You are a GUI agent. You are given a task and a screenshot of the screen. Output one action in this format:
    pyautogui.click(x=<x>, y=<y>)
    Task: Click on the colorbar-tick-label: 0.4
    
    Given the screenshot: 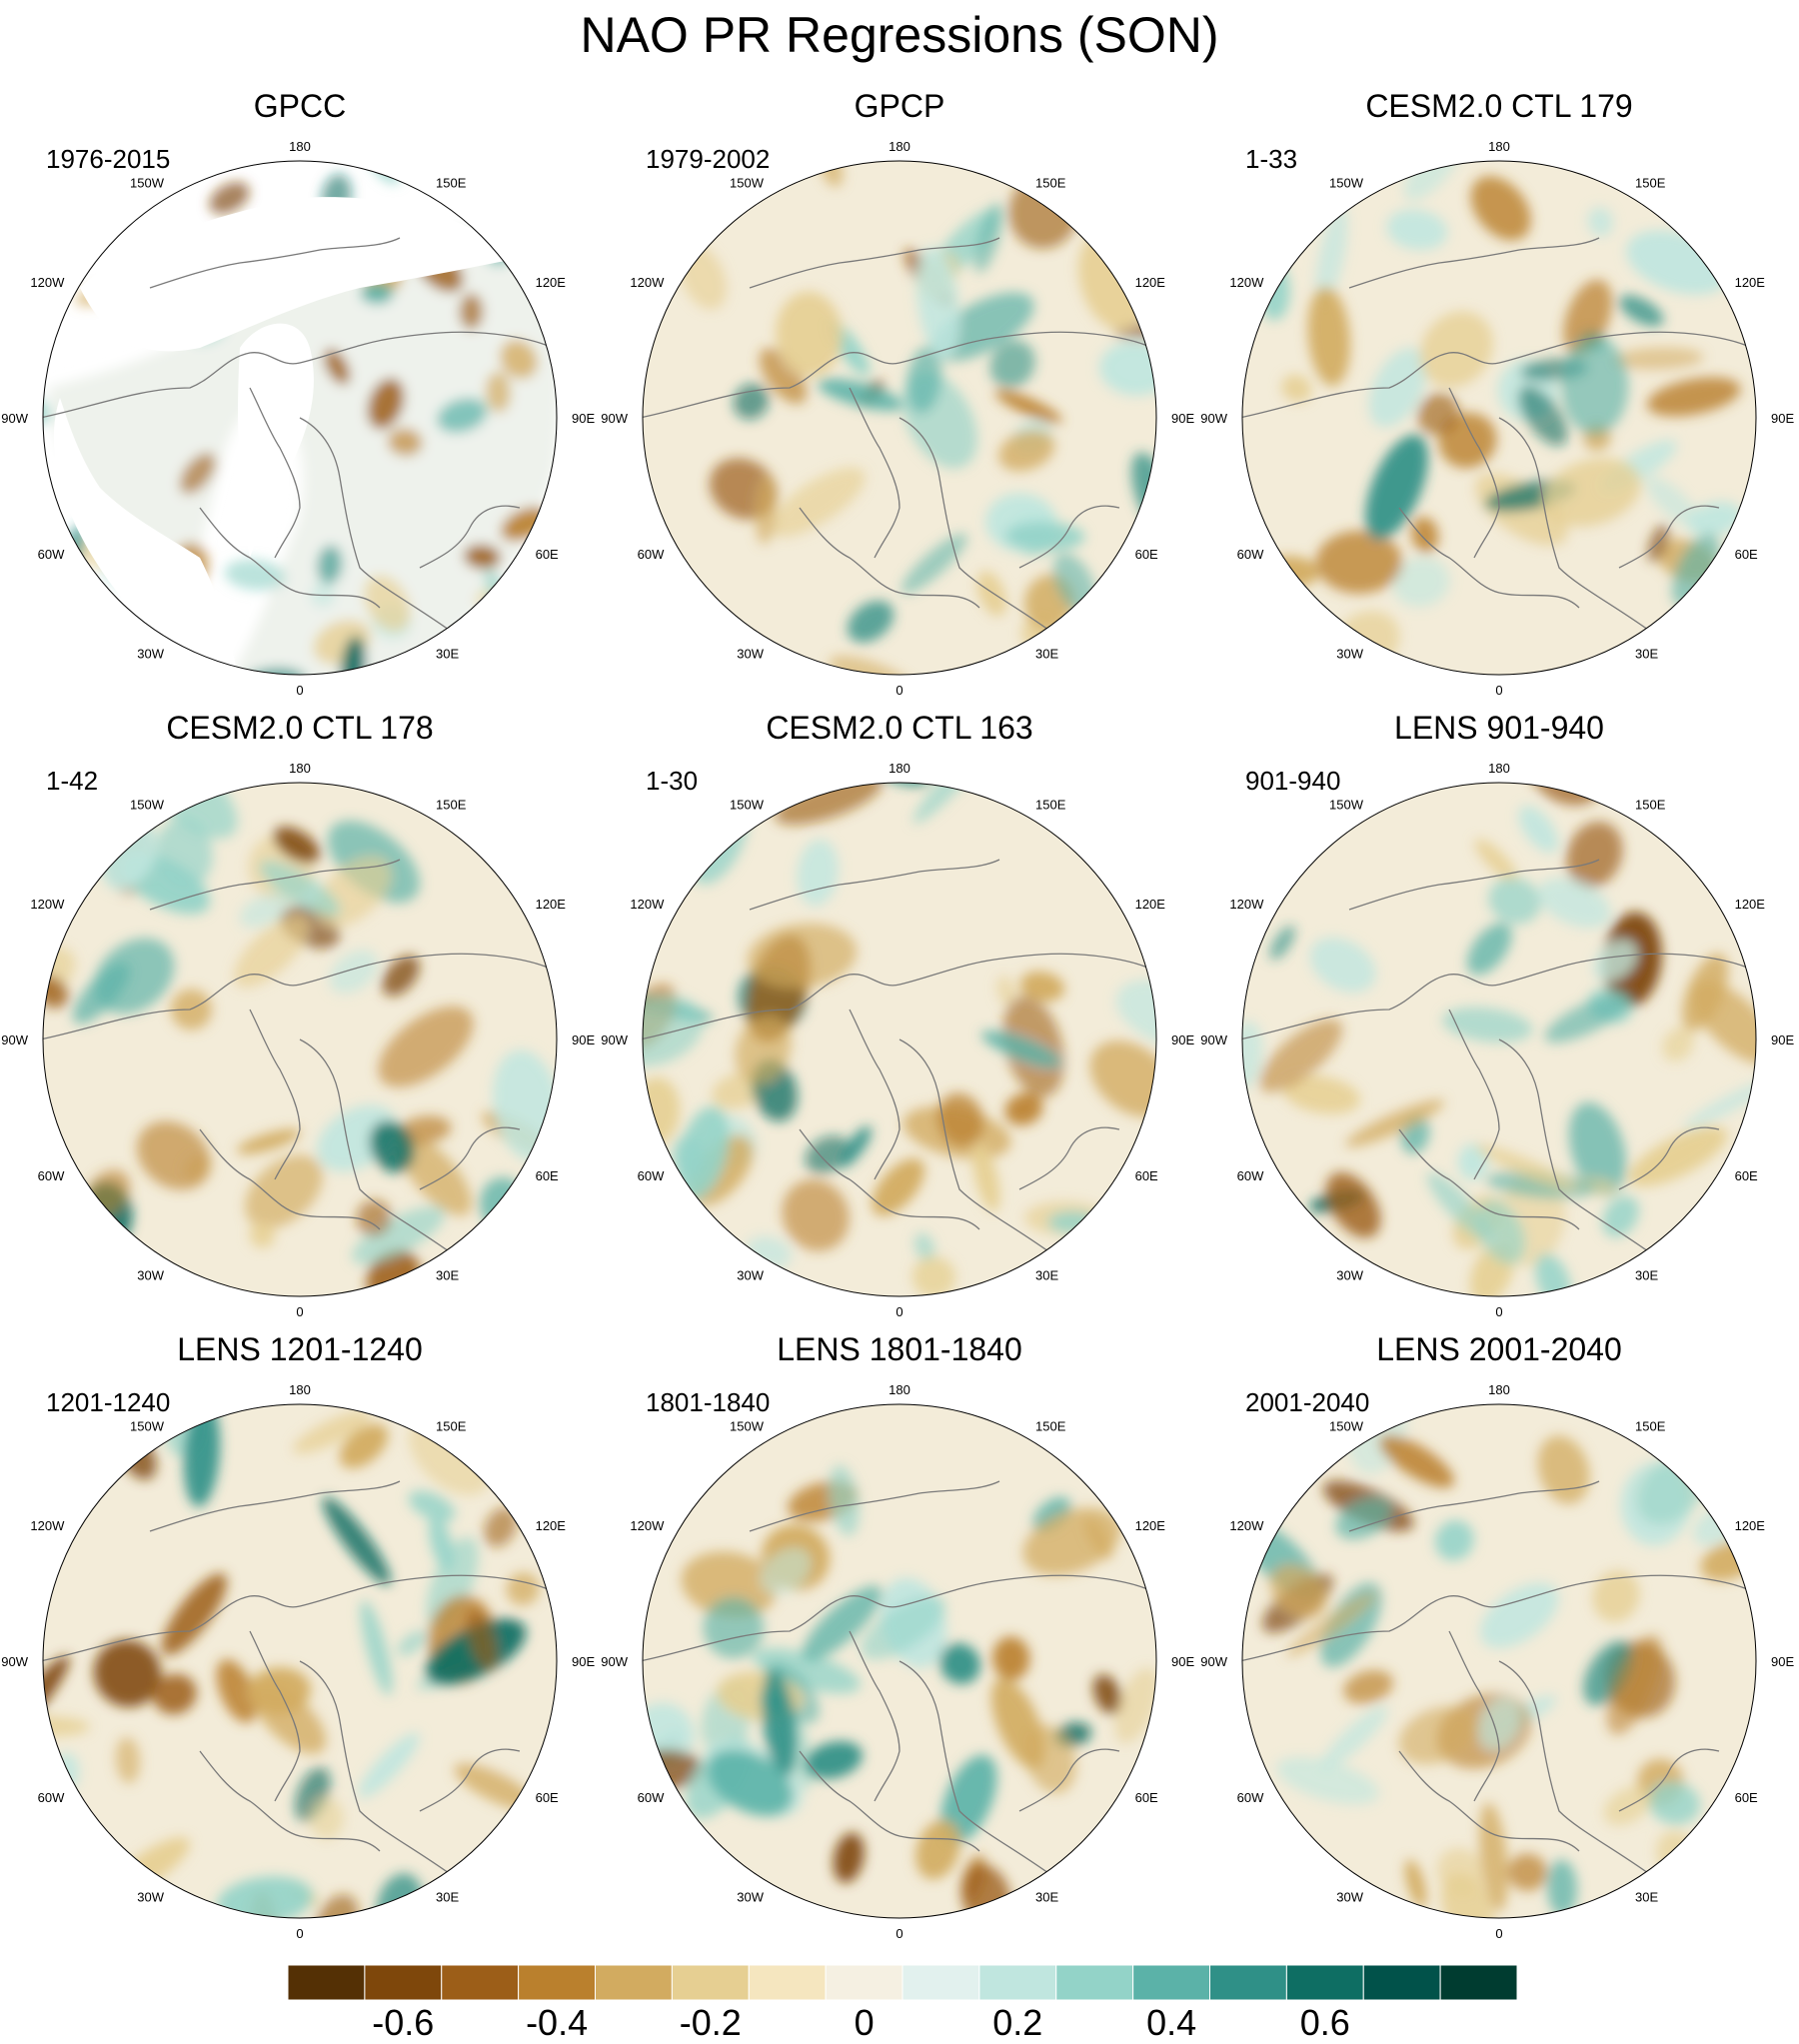 What is the action you would take?
    pyautogui.click(x=1171, y=2022)
    